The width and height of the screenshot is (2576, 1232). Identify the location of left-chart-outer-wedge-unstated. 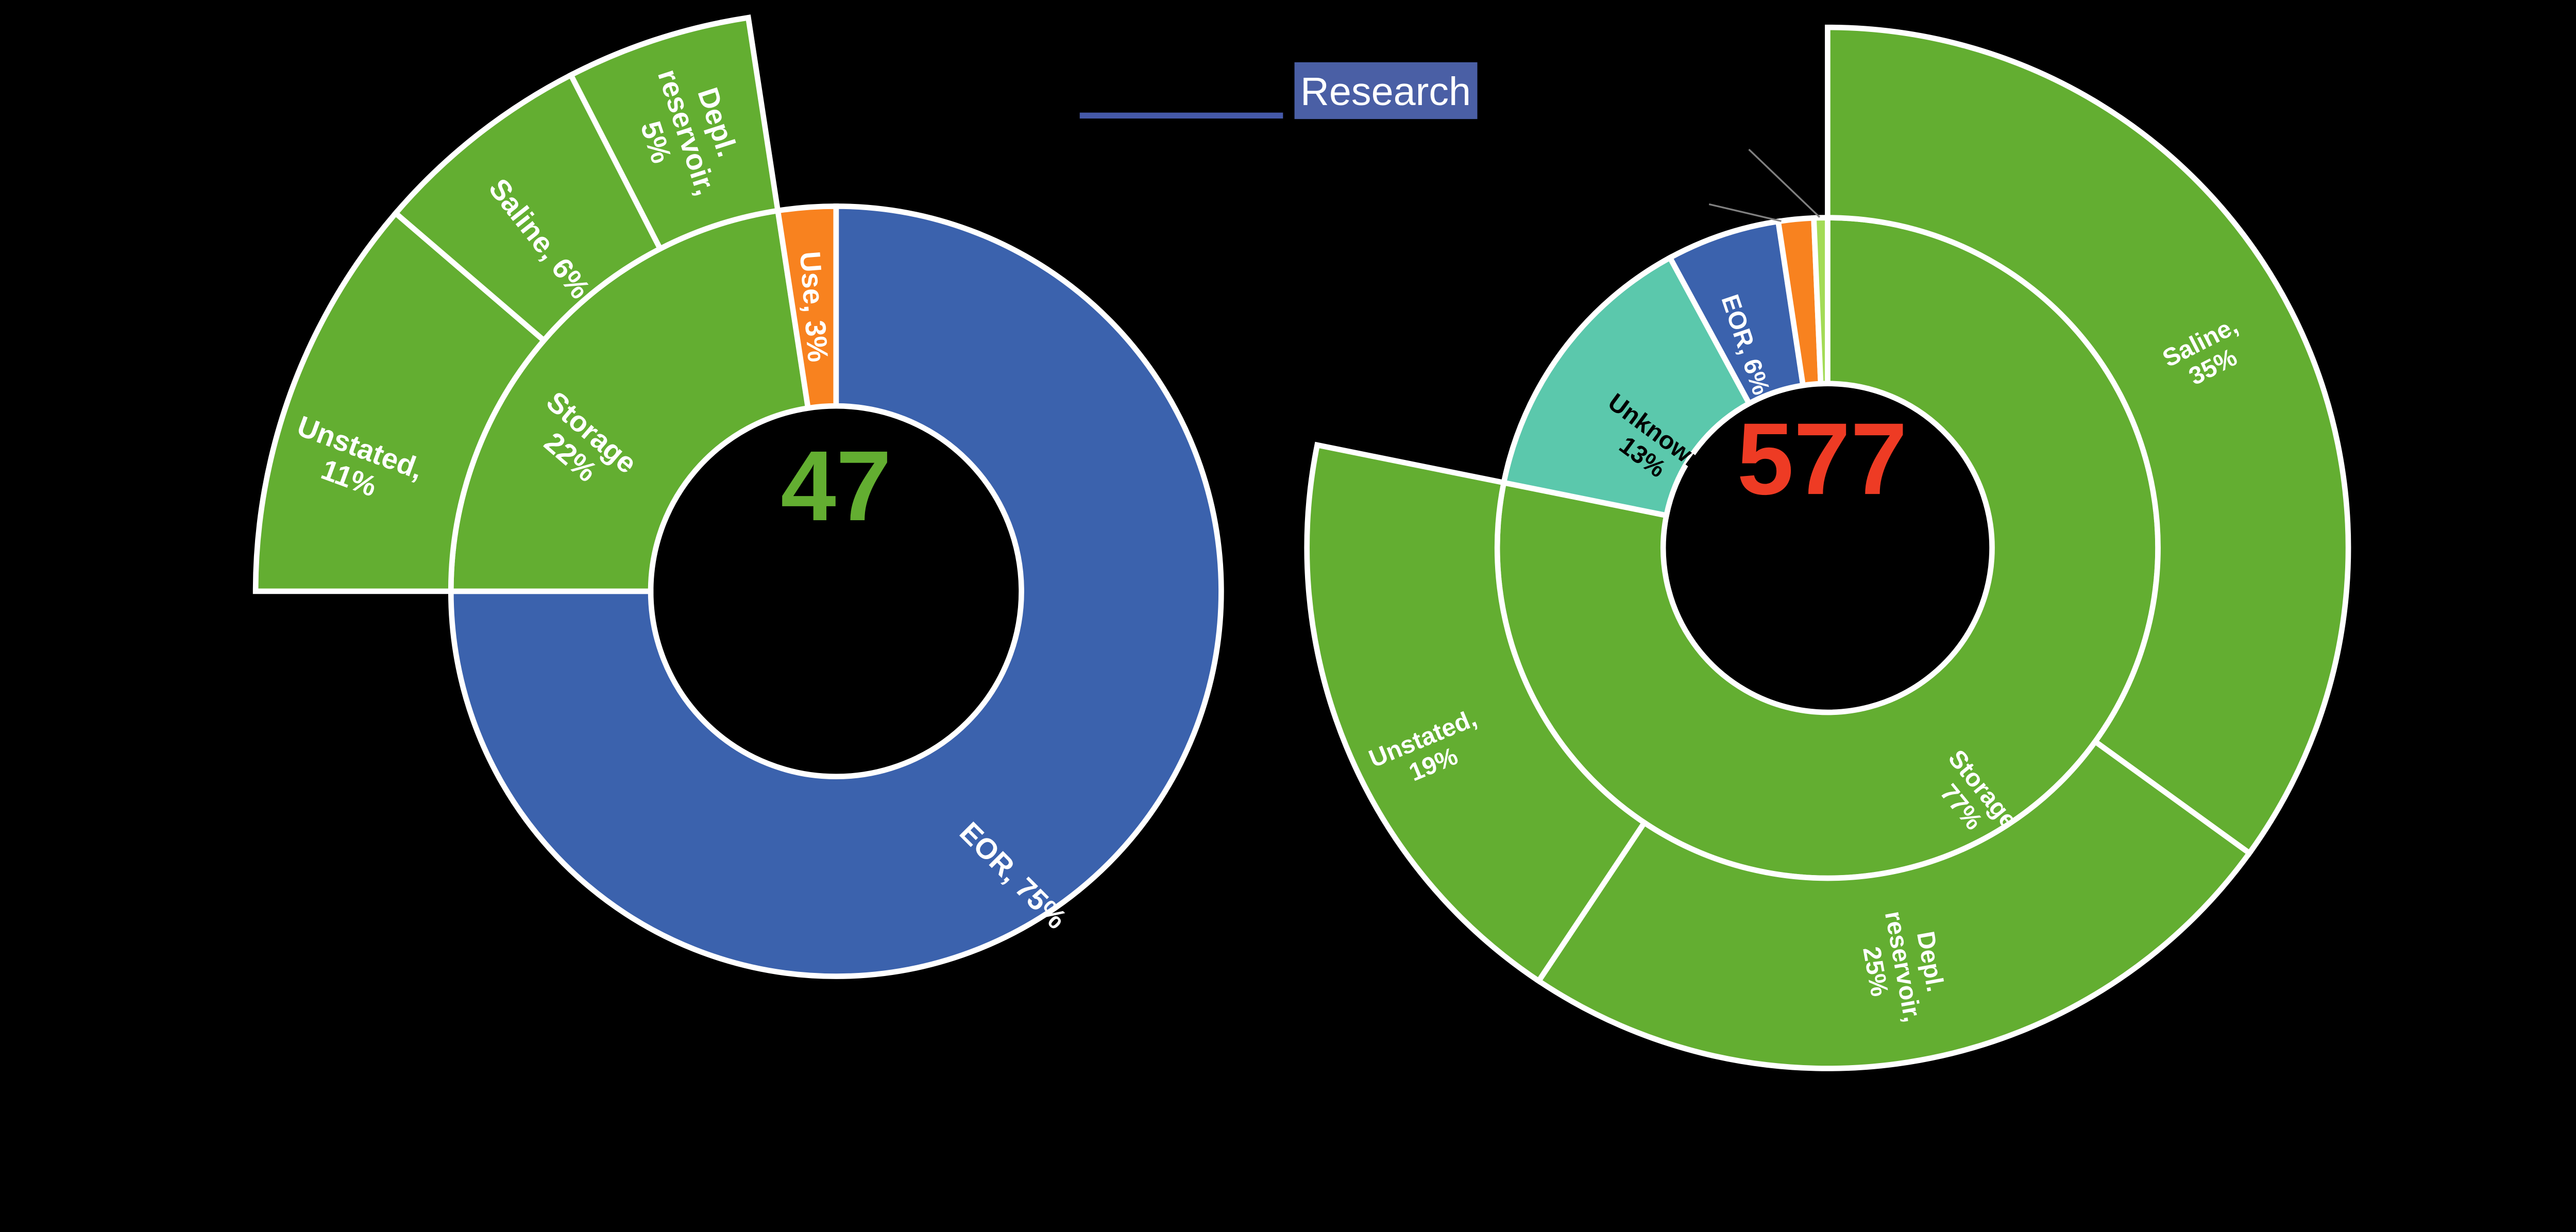
(400, 401).